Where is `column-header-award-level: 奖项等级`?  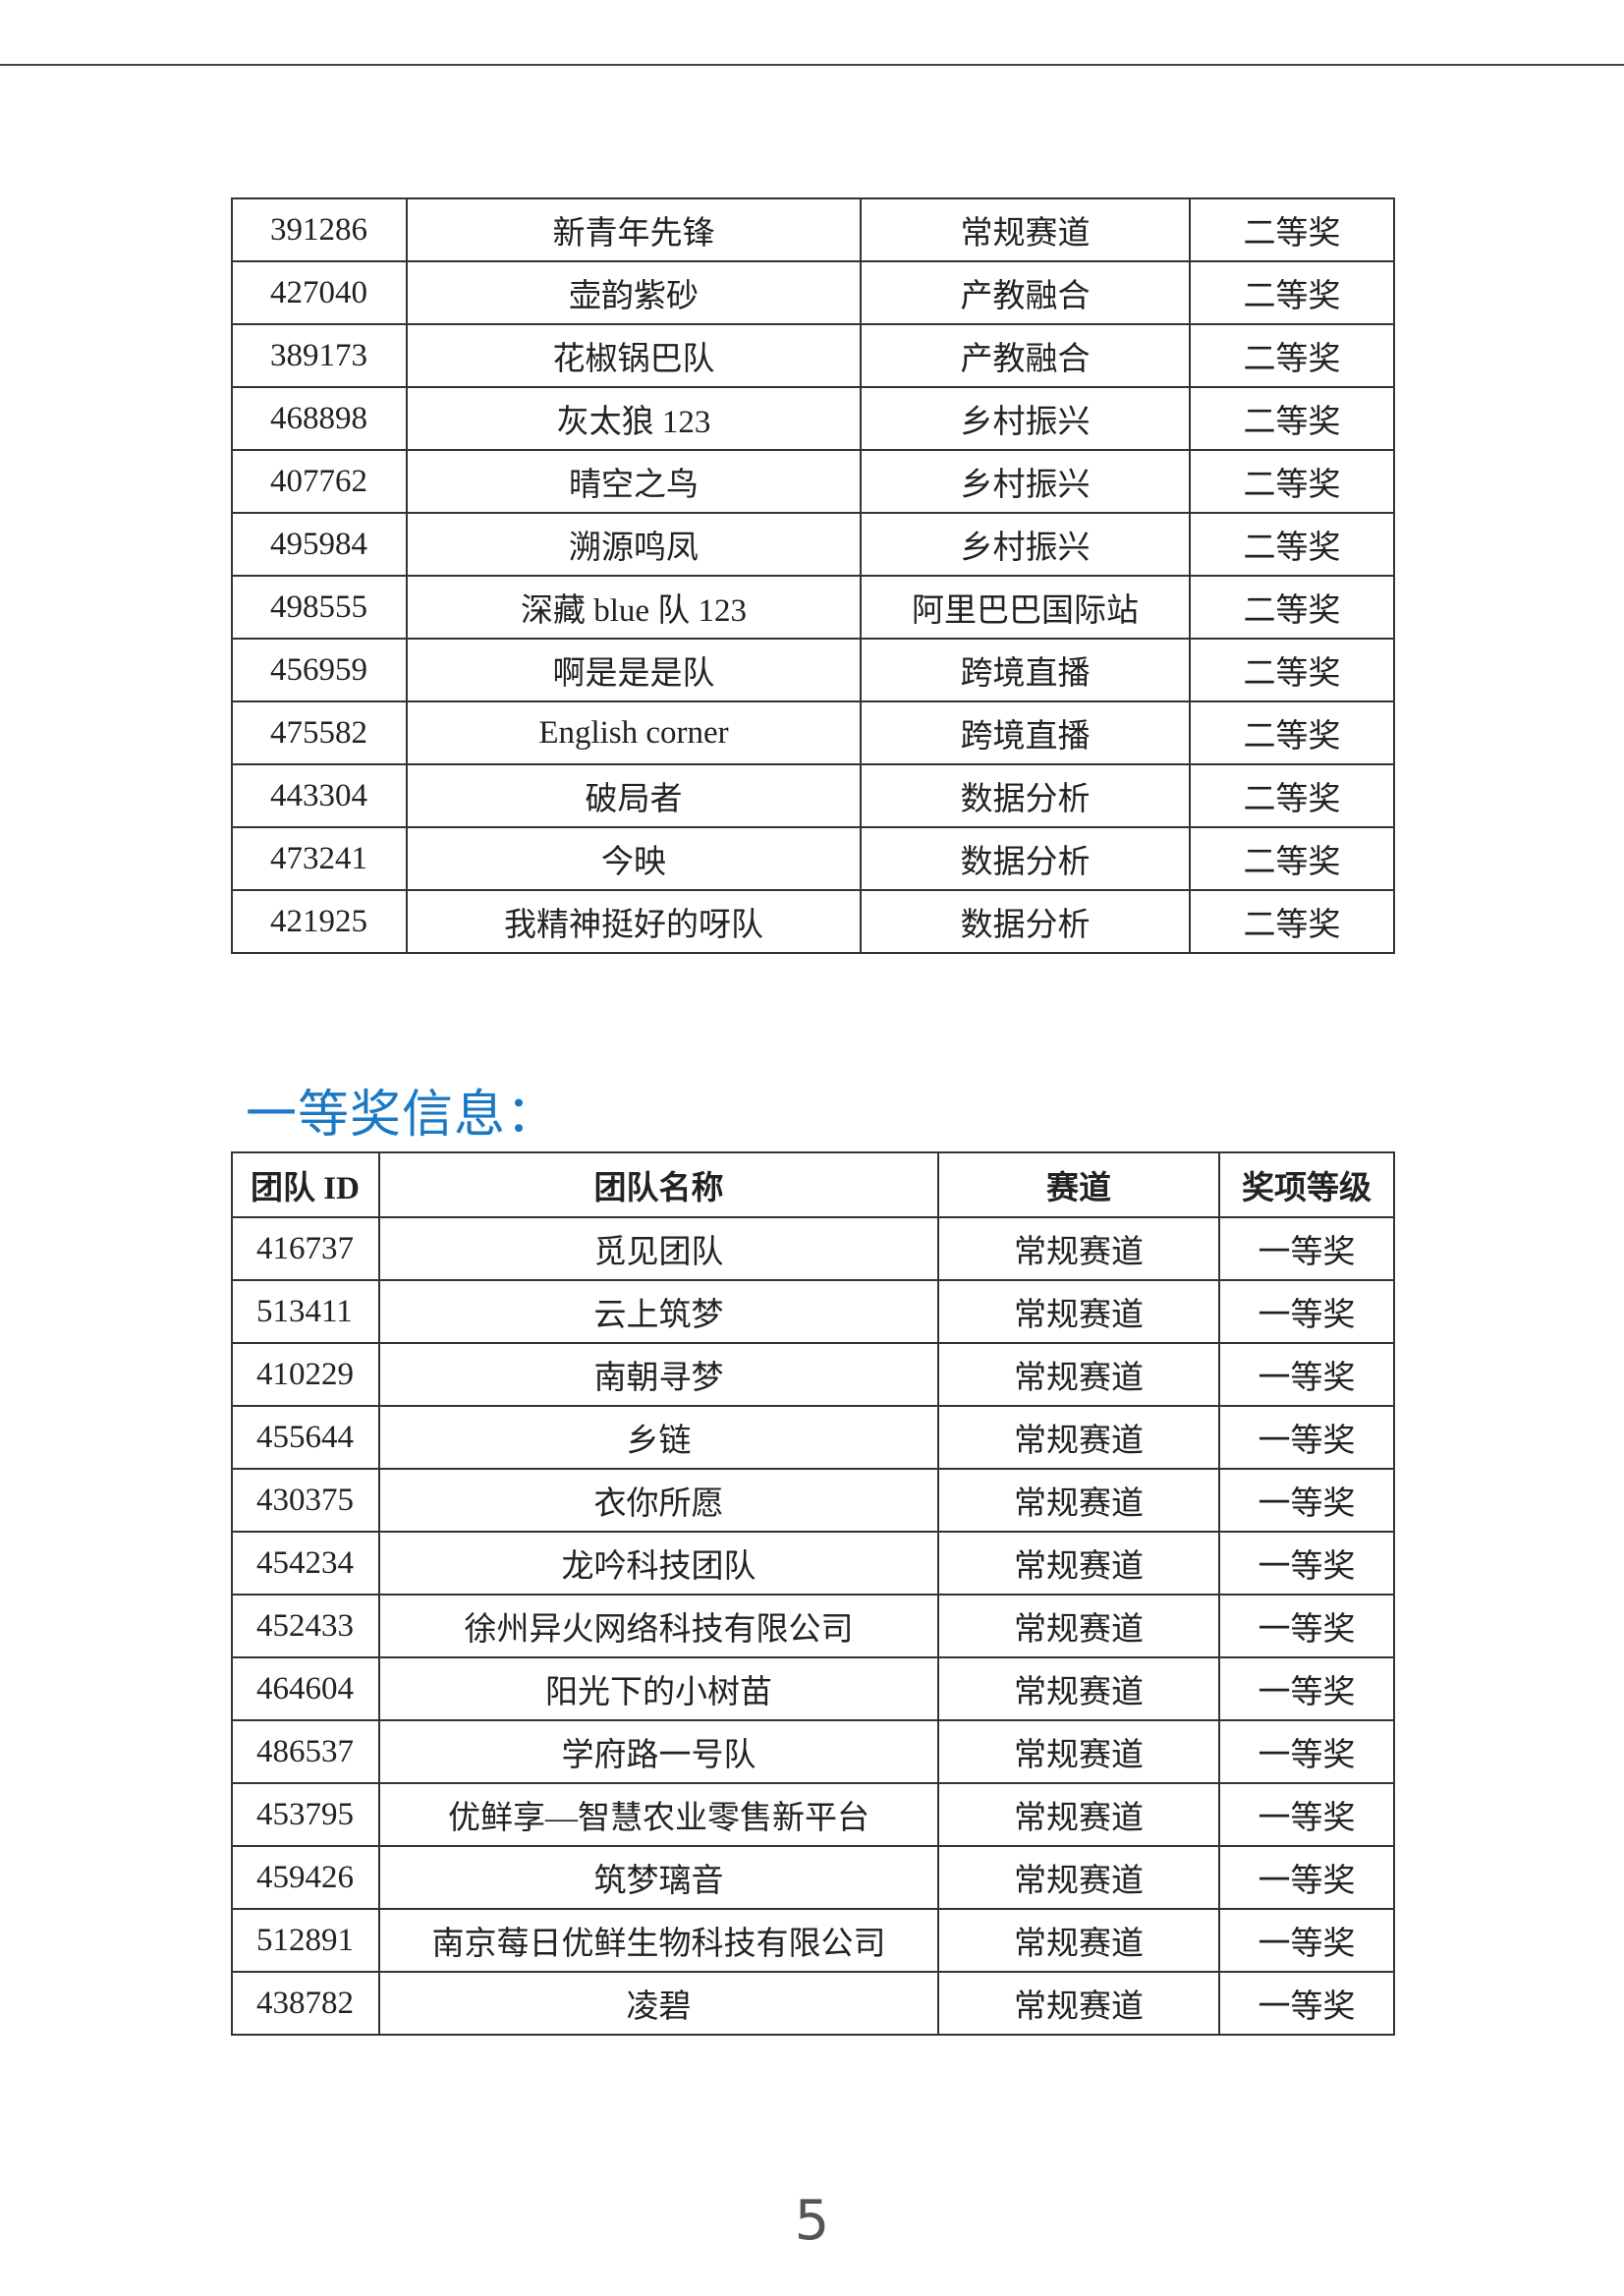 column-header-award-level: 奖项等级 is located at coordinates (1306, 1184).